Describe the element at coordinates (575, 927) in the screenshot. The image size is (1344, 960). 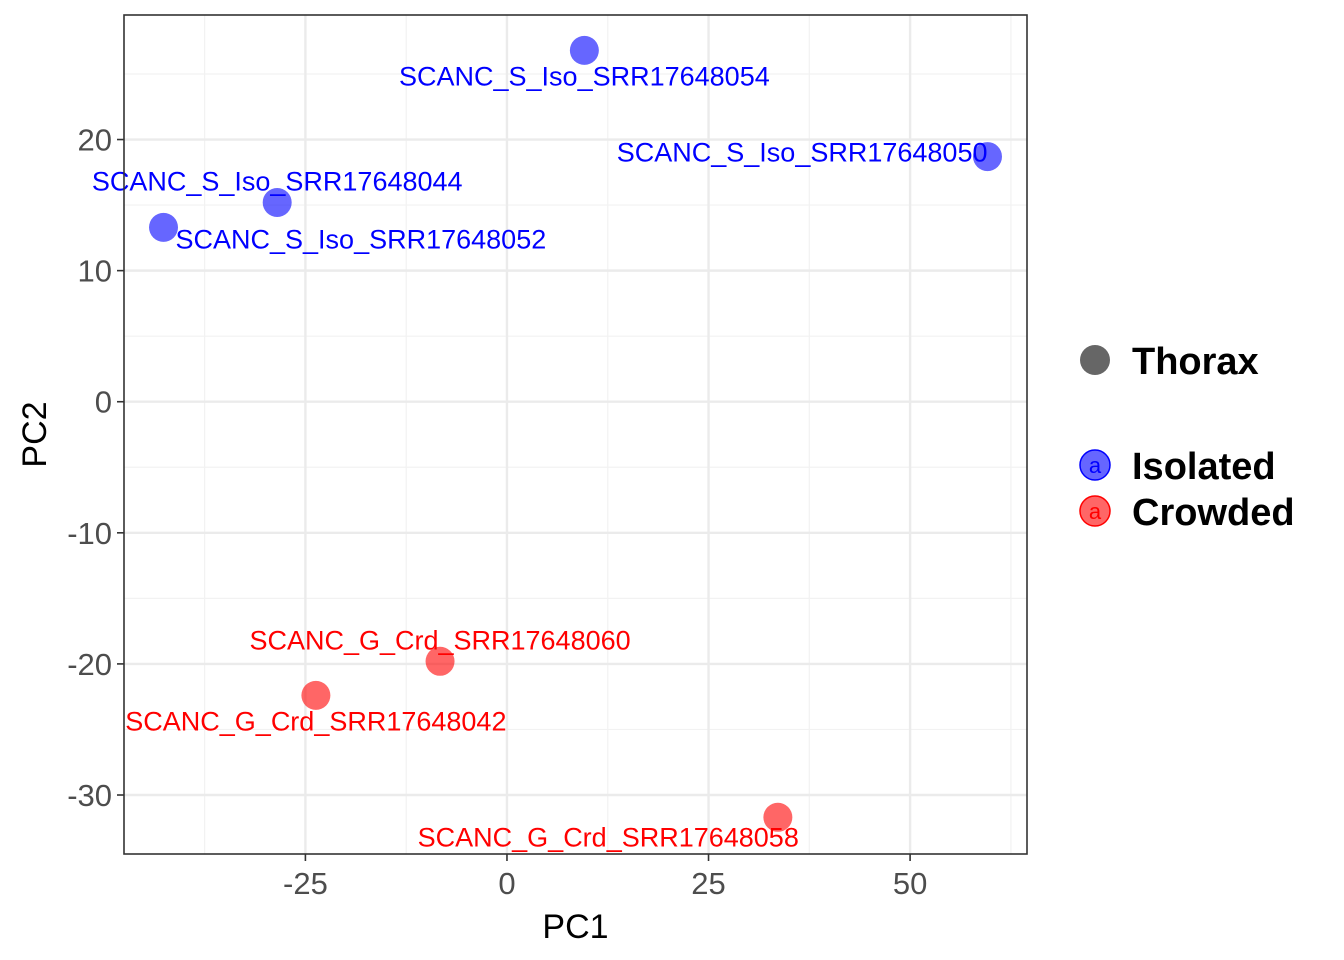
I see `x-axis-title: PC1` at that location.